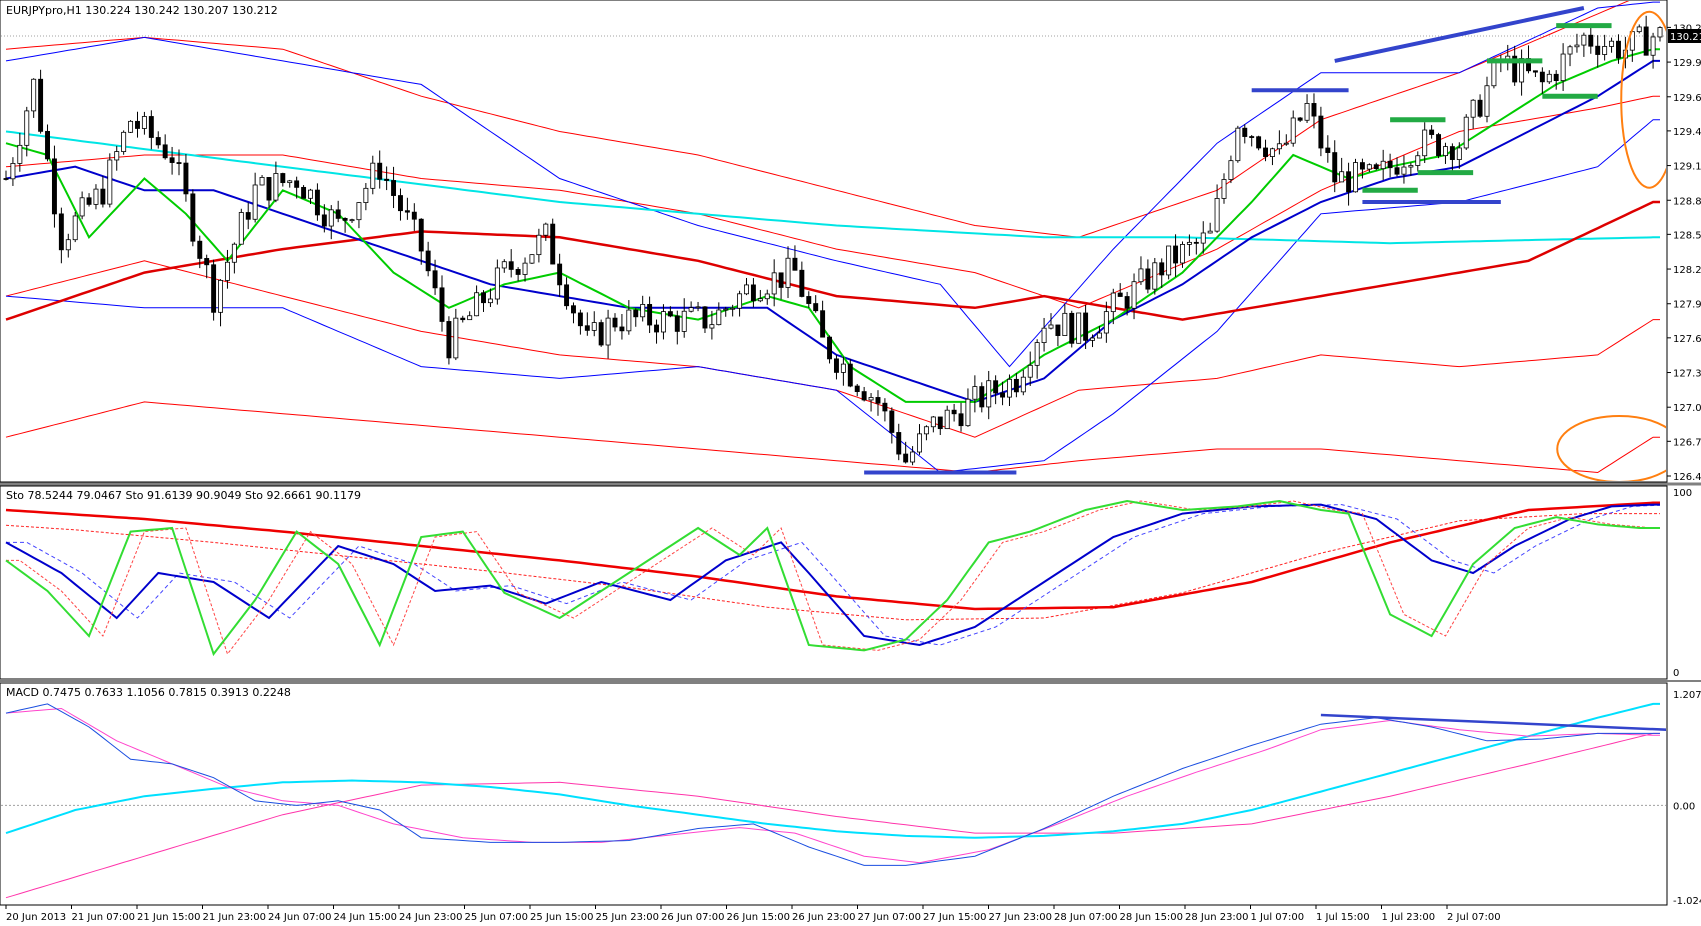 This screenshot has height=926, width=1701. I want to click on time-tick-label: 28 Jun 23:00, so click(1217, 917).